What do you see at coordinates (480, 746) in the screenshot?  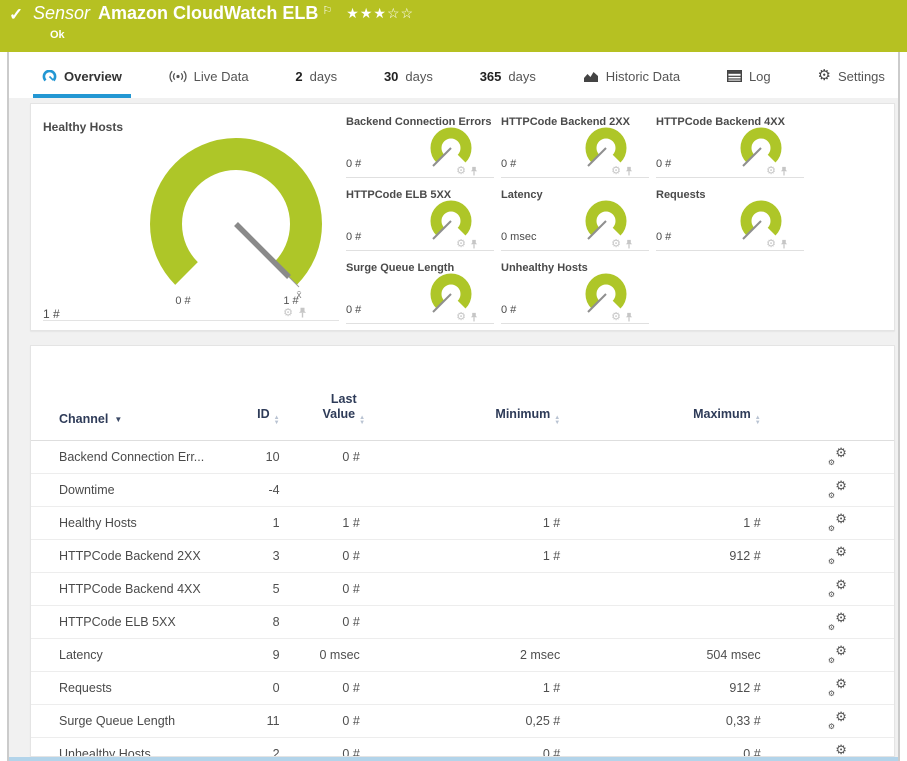 I see `cell-minimum: 0 #` at bounding box center [480, 746].